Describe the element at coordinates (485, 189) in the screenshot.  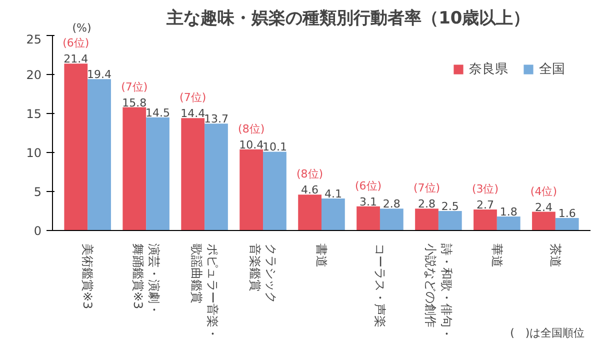
I see `annotation: (3位)` at that location.